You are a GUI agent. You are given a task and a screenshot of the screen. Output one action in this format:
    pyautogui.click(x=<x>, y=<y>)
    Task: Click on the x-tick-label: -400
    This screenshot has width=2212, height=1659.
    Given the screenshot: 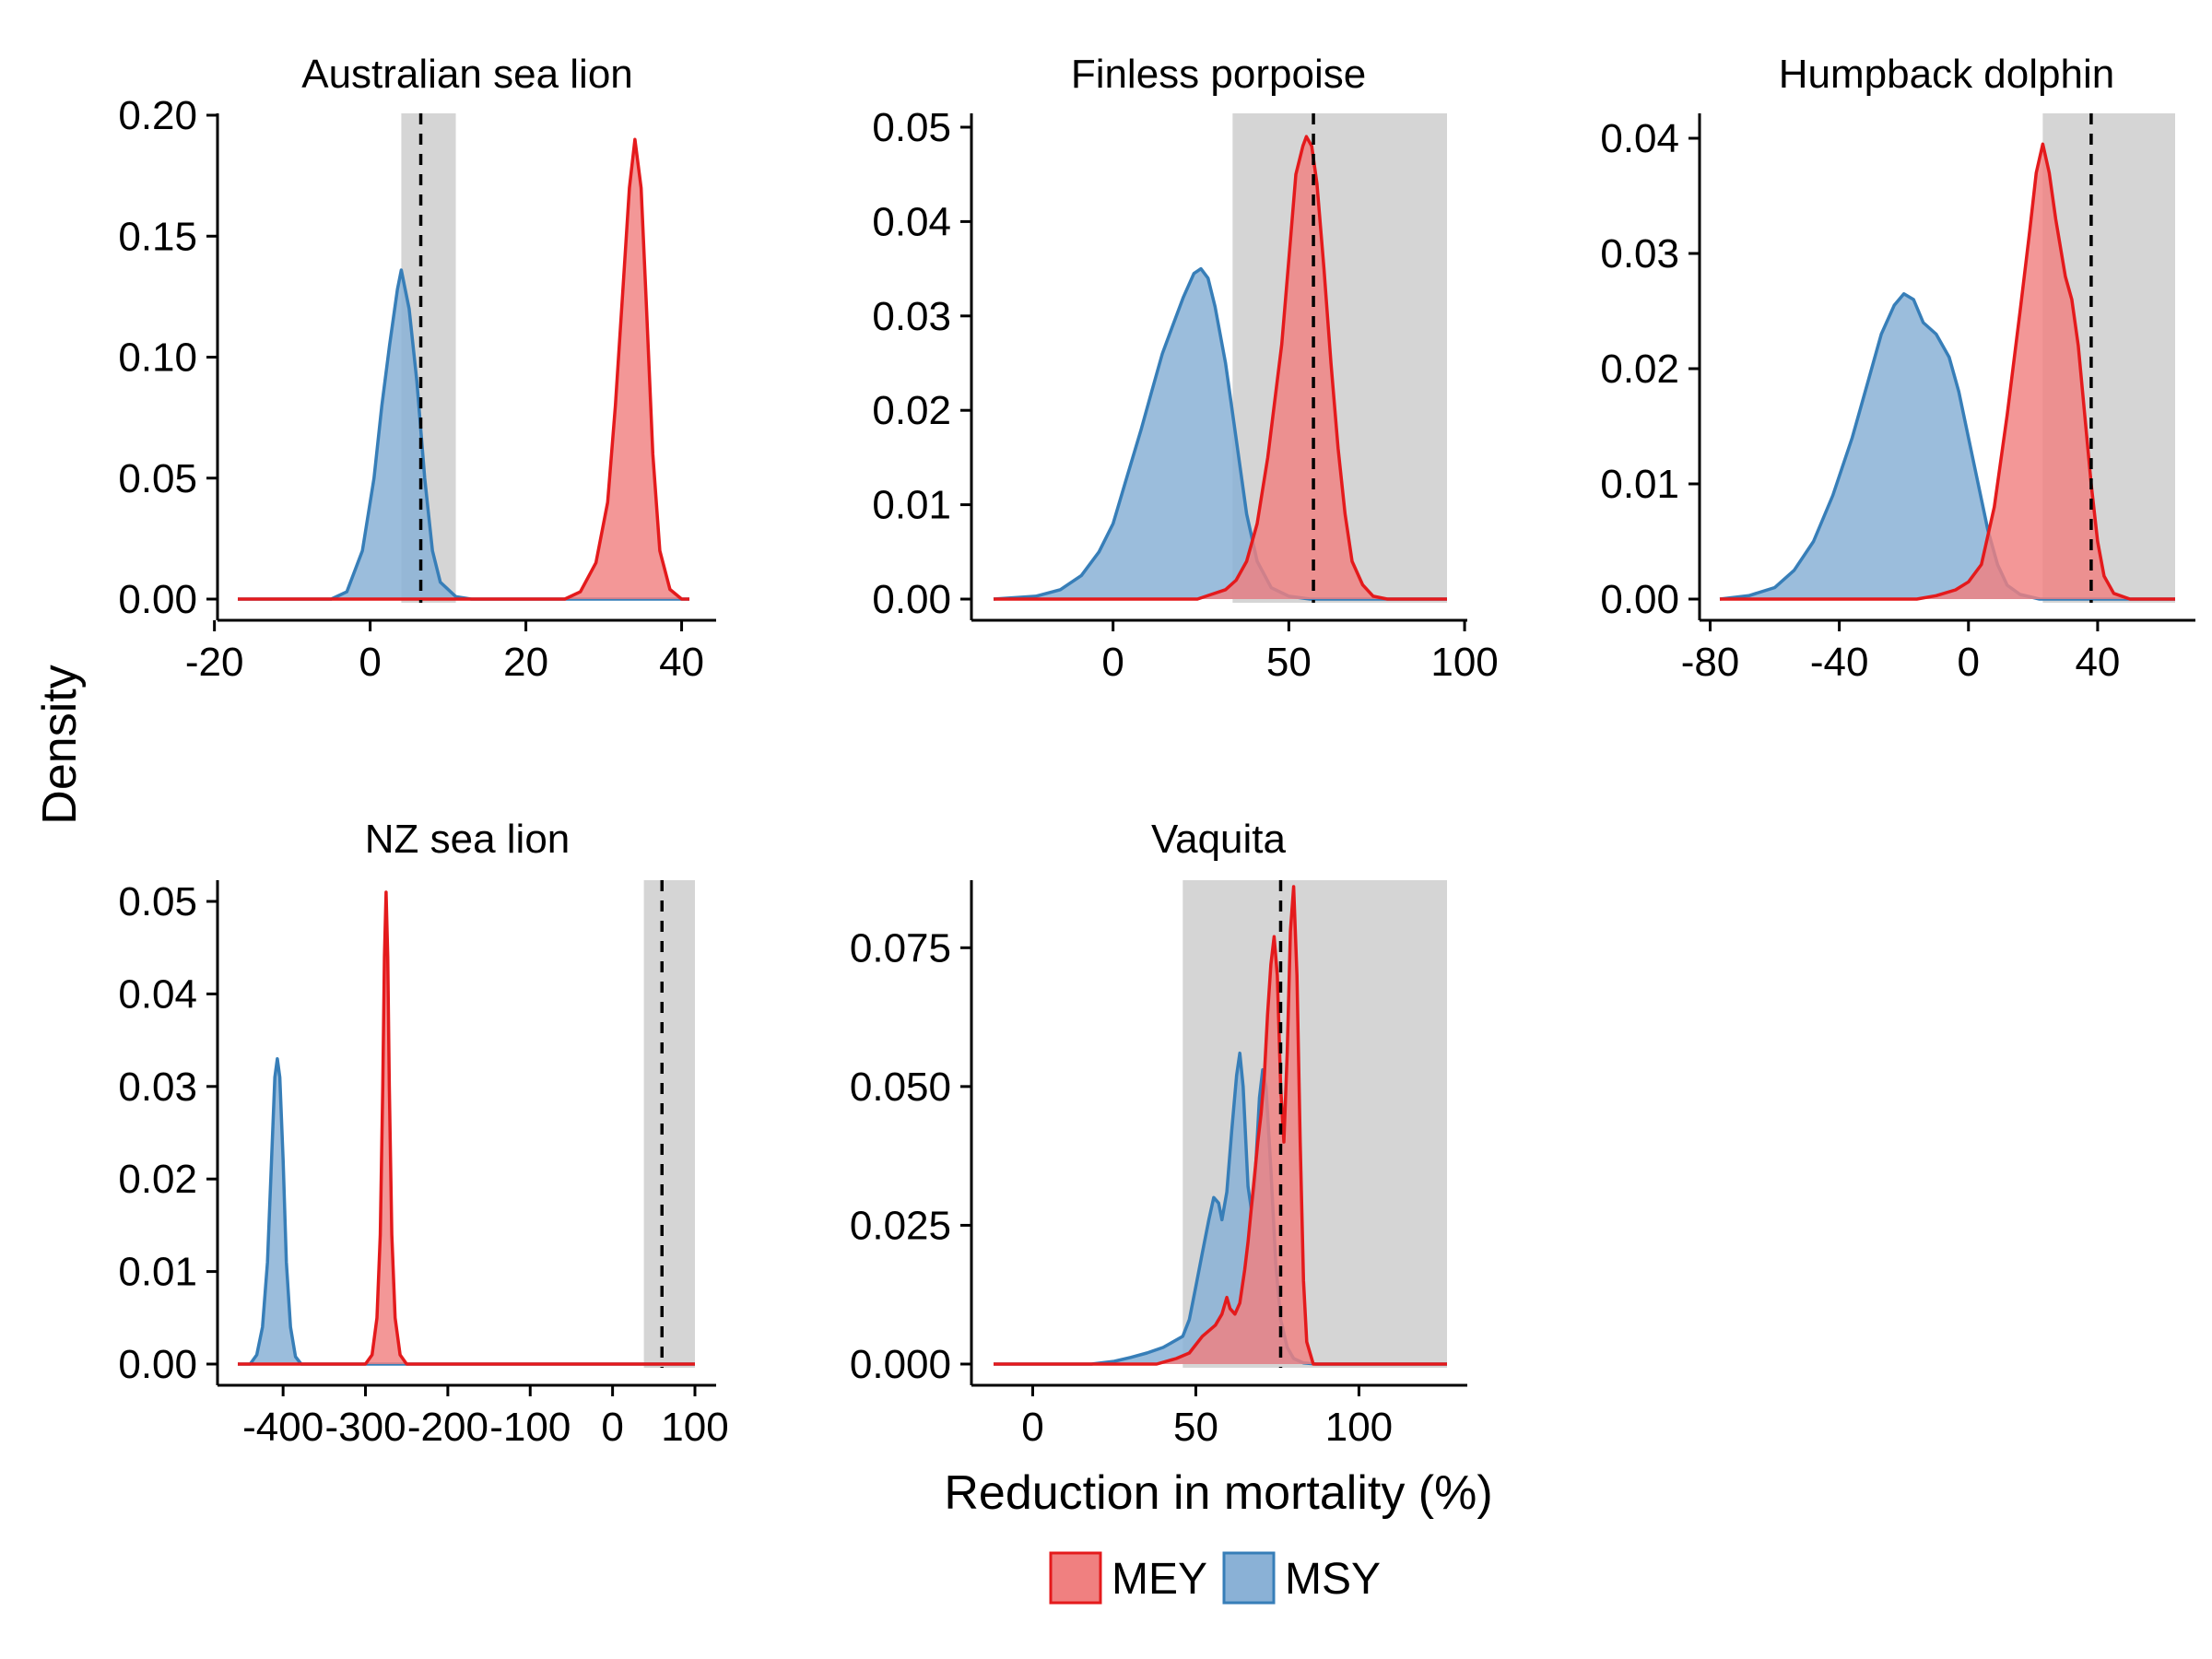 What is the action you would take?
    pyautogui.click(x=283, y=1427)
    